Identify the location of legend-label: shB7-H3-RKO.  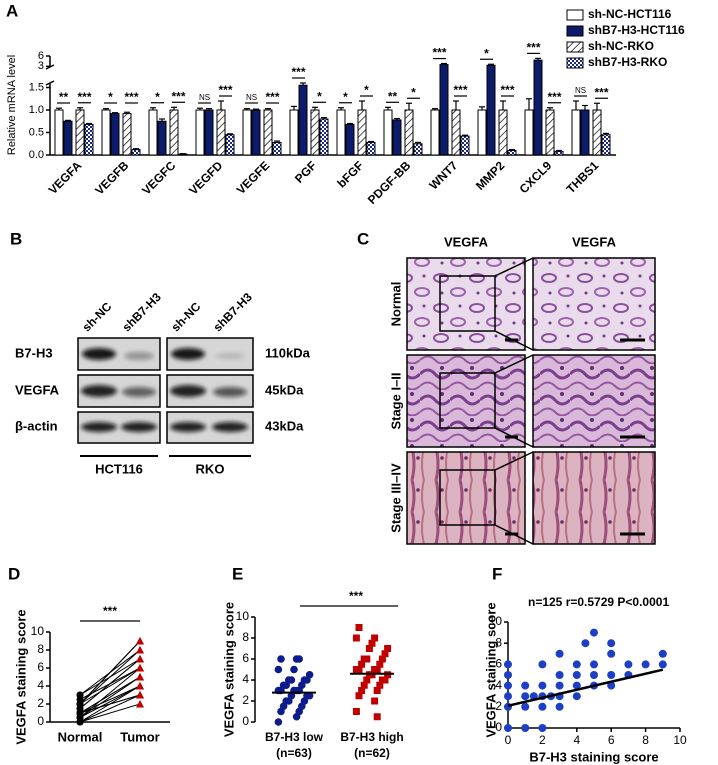
(627, 62).